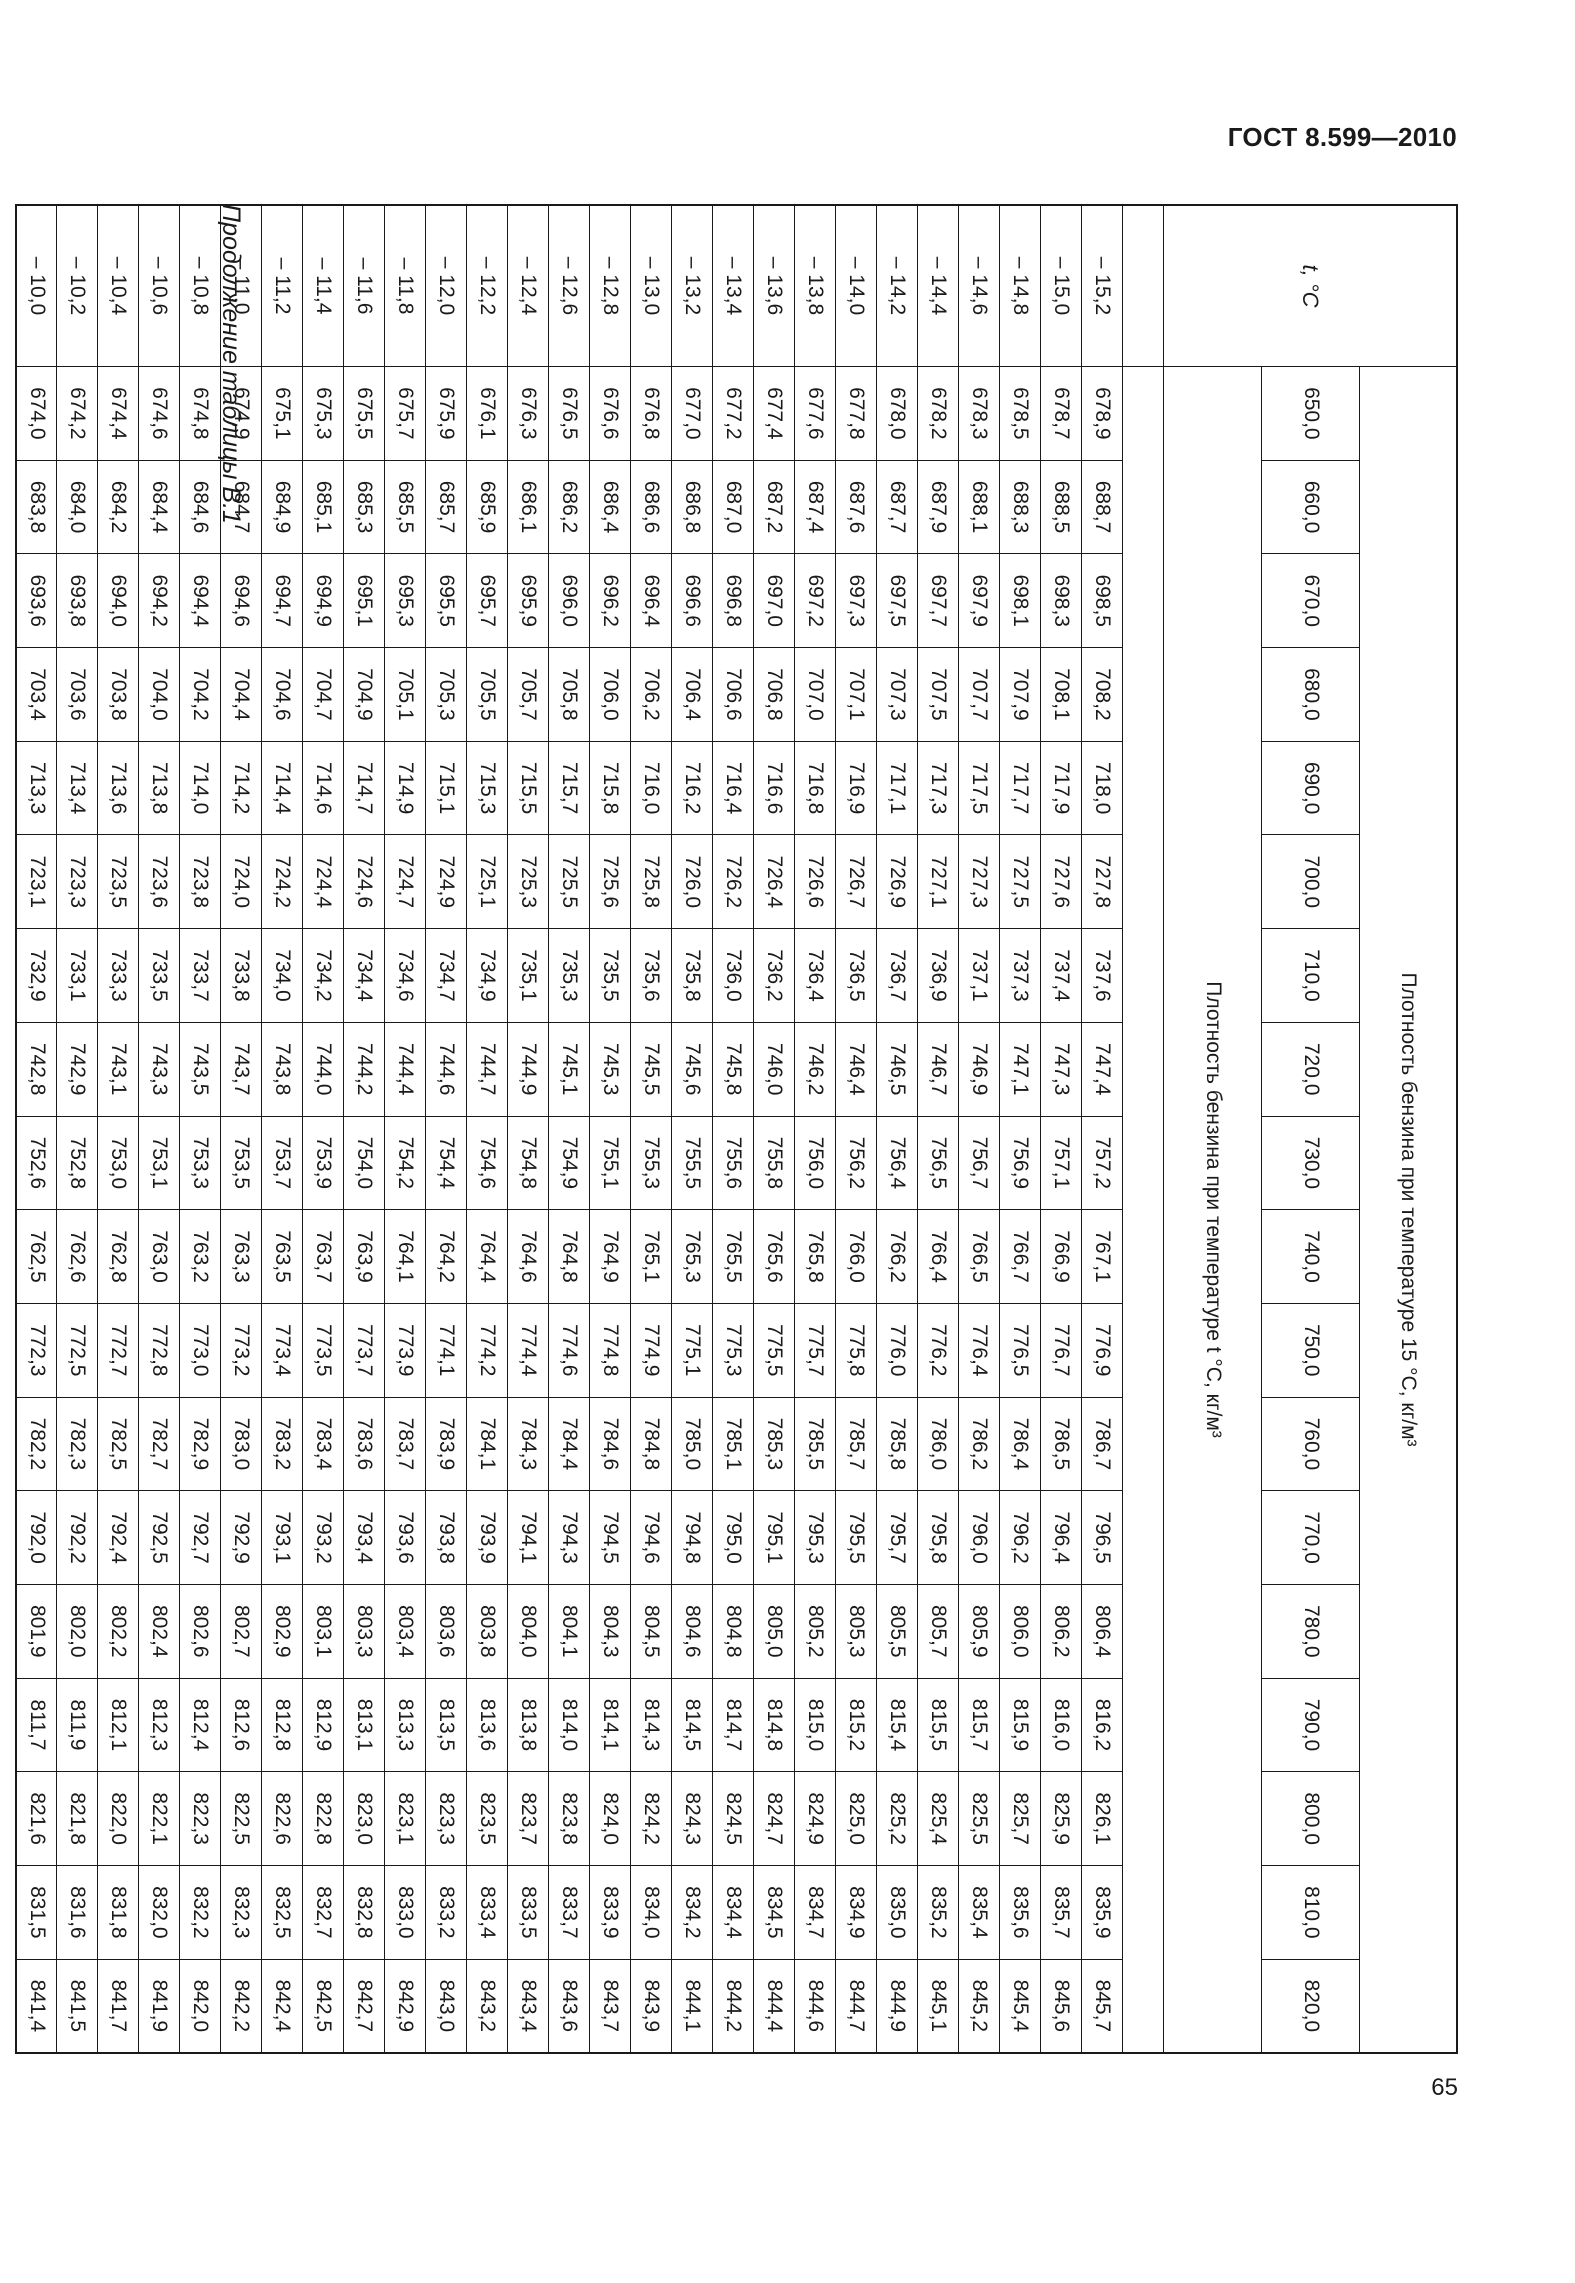 This screenshot has height=2283, width=1575. What do you see at coordinates (446, 1912) in the screenshot?
I see `density-cell: 833,2` at bounding box center [446, 1912].